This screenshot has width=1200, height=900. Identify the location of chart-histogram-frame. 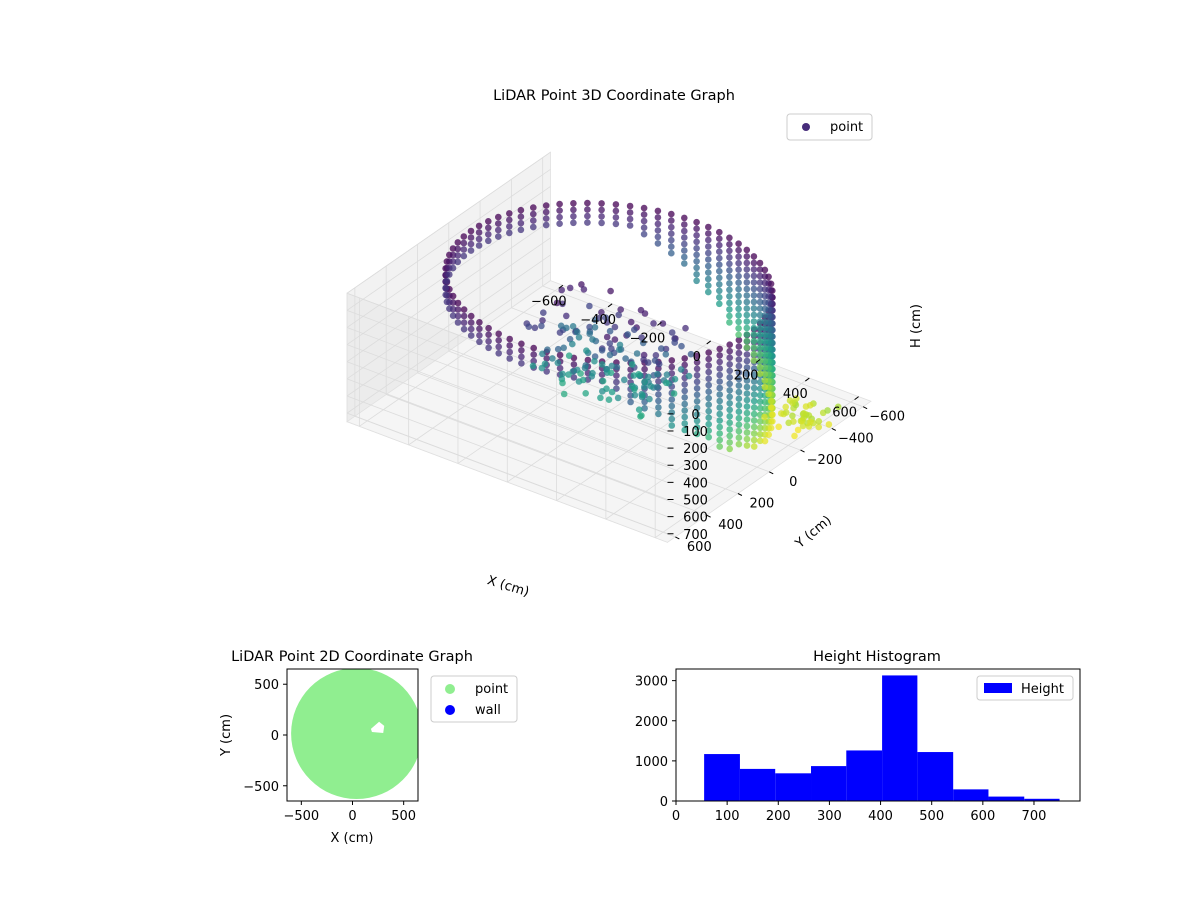
(878, 735).